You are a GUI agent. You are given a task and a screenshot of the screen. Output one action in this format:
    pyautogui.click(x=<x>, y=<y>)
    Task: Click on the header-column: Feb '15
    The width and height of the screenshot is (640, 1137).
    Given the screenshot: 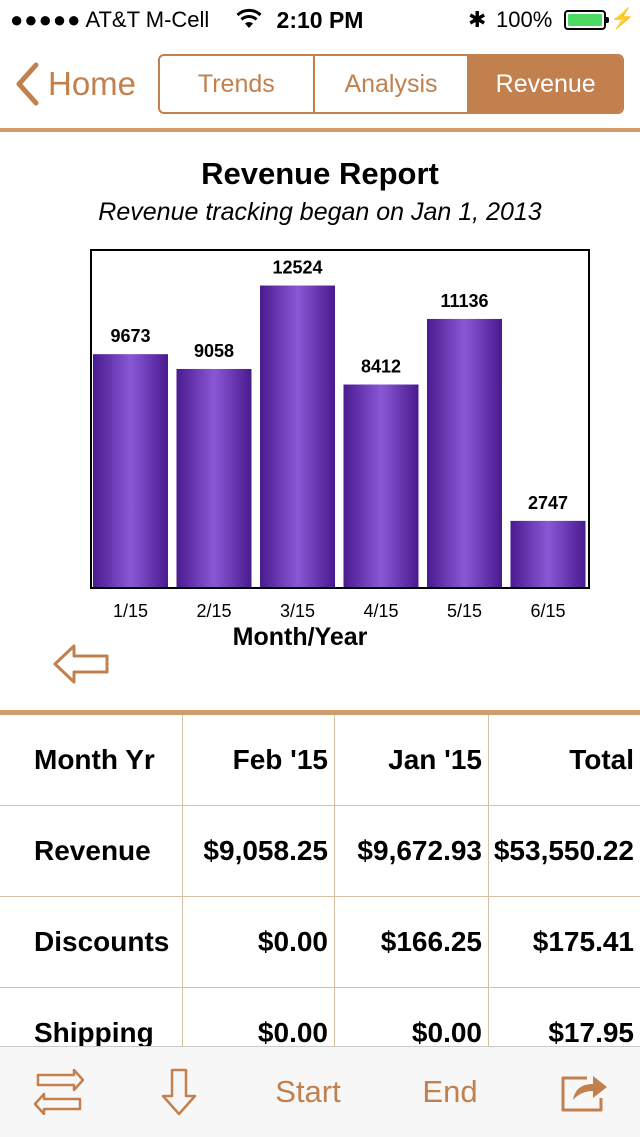 What is the action you would take?
    pyautogui.click(x=258, y=760)
    